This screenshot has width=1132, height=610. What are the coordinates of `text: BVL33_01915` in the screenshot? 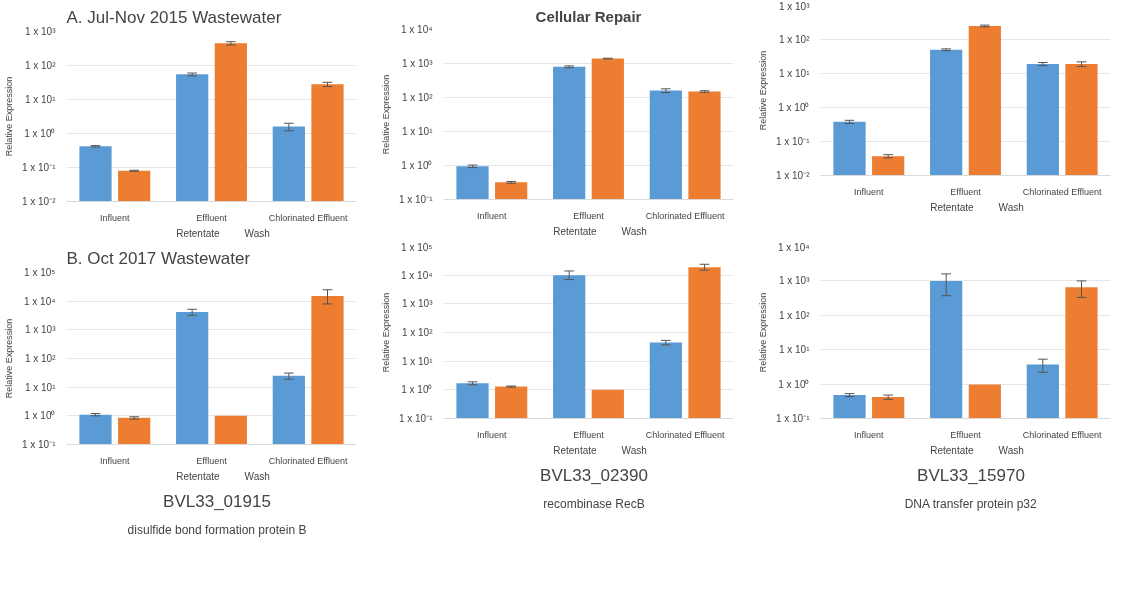 It's located at (217, 501).